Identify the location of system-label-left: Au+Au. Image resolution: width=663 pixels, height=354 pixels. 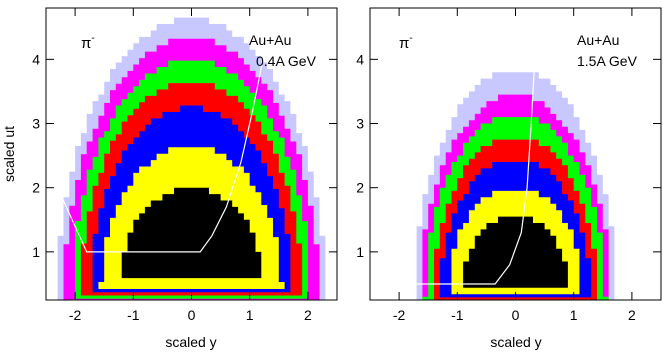
(270, 40).